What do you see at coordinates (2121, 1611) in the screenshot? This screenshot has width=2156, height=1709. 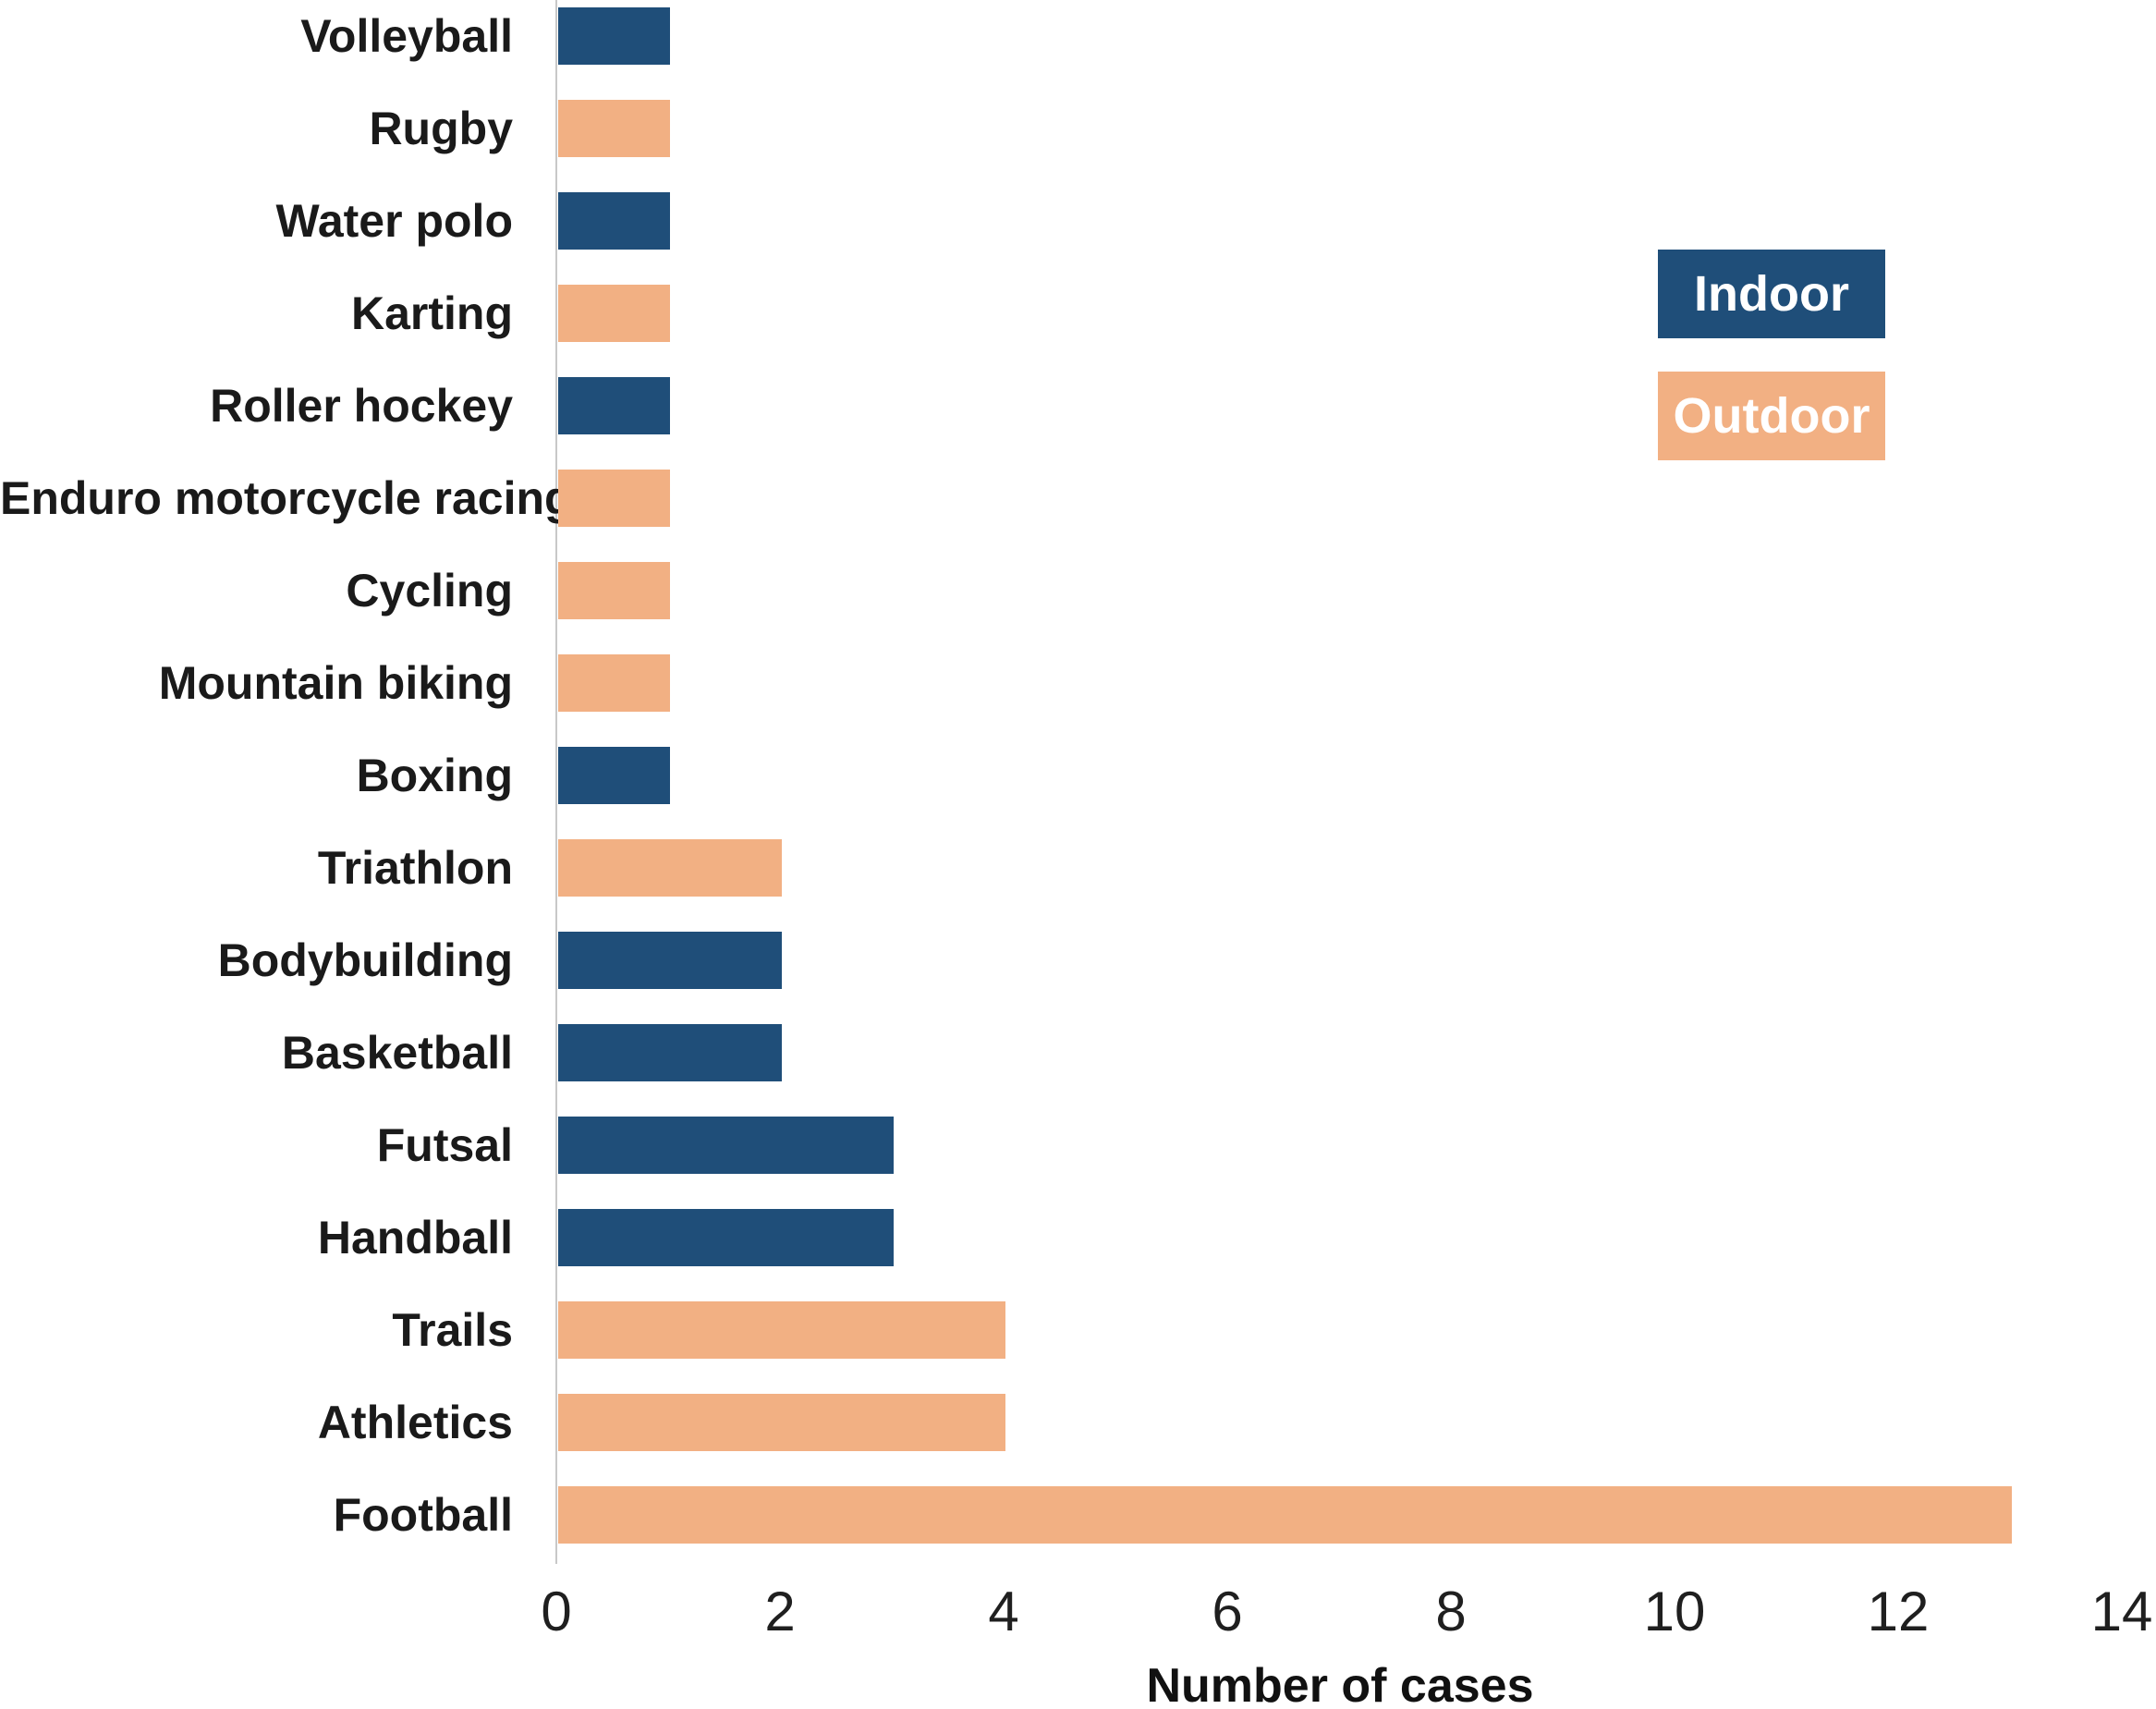 I see `x-tick-label: 14` at bounding box center [2121, 1611].